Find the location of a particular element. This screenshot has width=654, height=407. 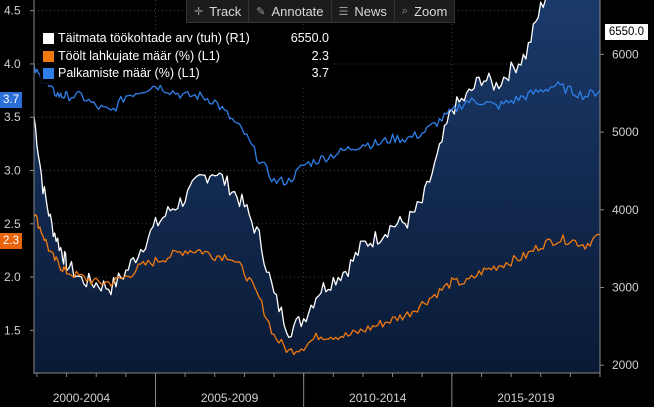

legend-value: 6550.0 is located at coordinates (309, 38).